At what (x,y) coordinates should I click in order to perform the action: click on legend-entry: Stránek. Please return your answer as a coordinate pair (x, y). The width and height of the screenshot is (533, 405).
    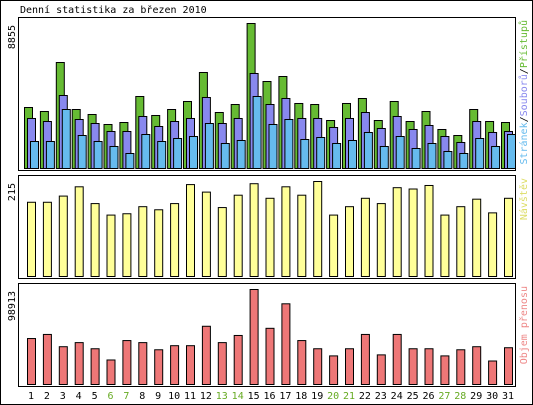
    Looking at the image, I should click on (524, 143).